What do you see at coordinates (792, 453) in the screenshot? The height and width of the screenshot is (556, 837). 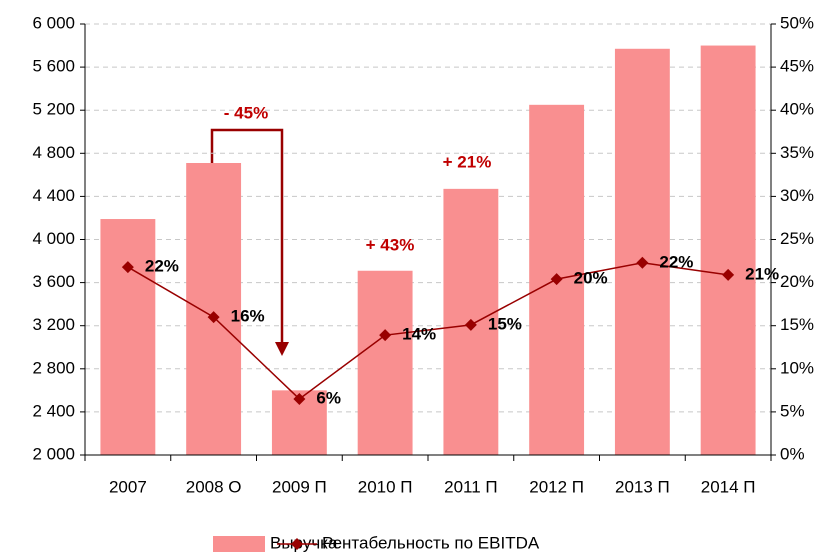 I see `y2-tick-label: 0%` at bounding box center [792, 453].